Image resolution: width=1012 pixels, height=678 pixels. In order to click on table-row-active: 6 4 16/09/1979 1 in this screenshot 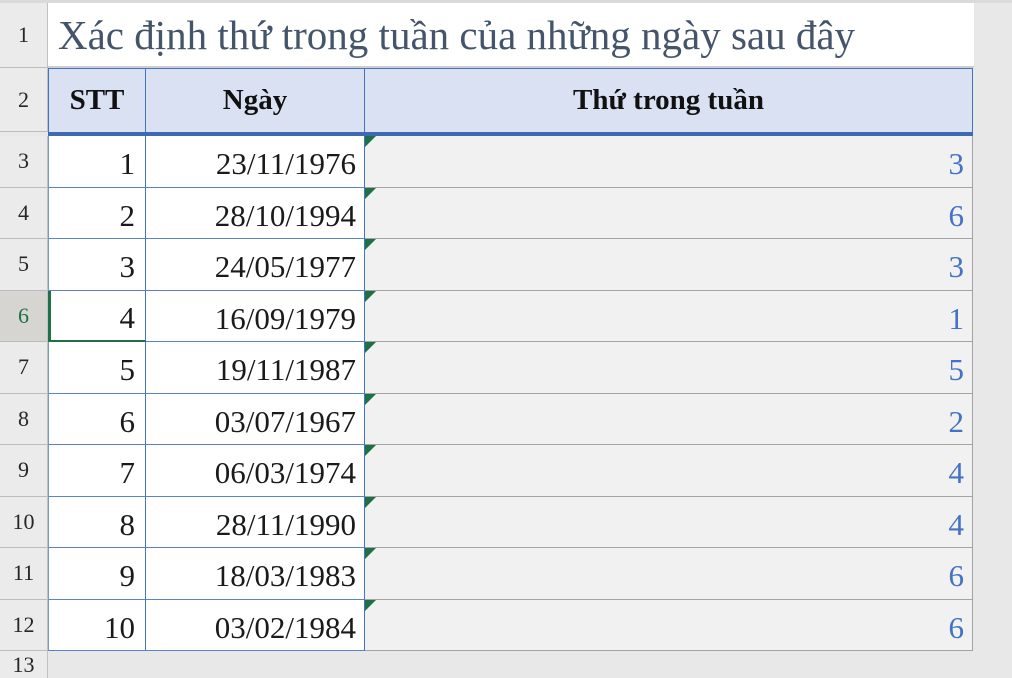, I will do `click(506, 316)`.